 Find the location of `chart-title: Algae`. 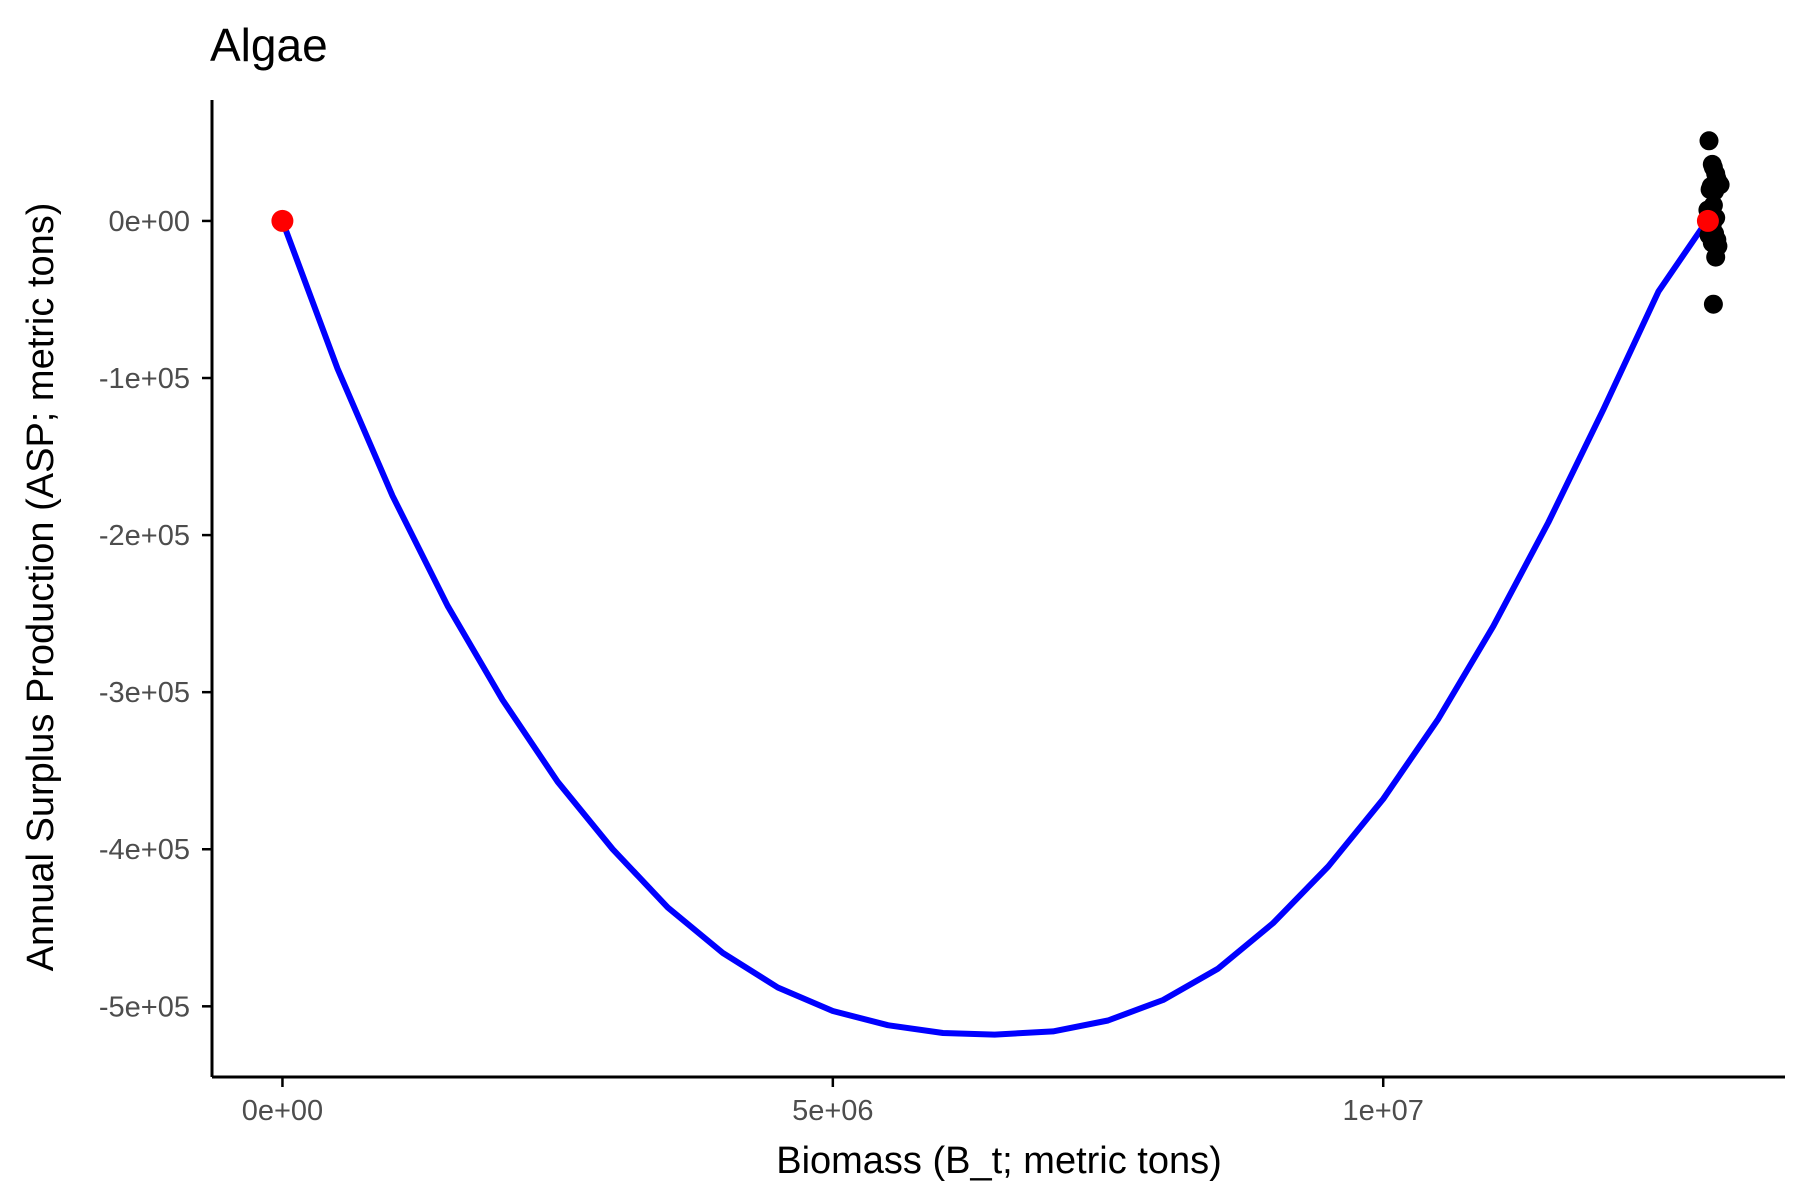

chart-title: Algae is located at coordinates (269, 45).